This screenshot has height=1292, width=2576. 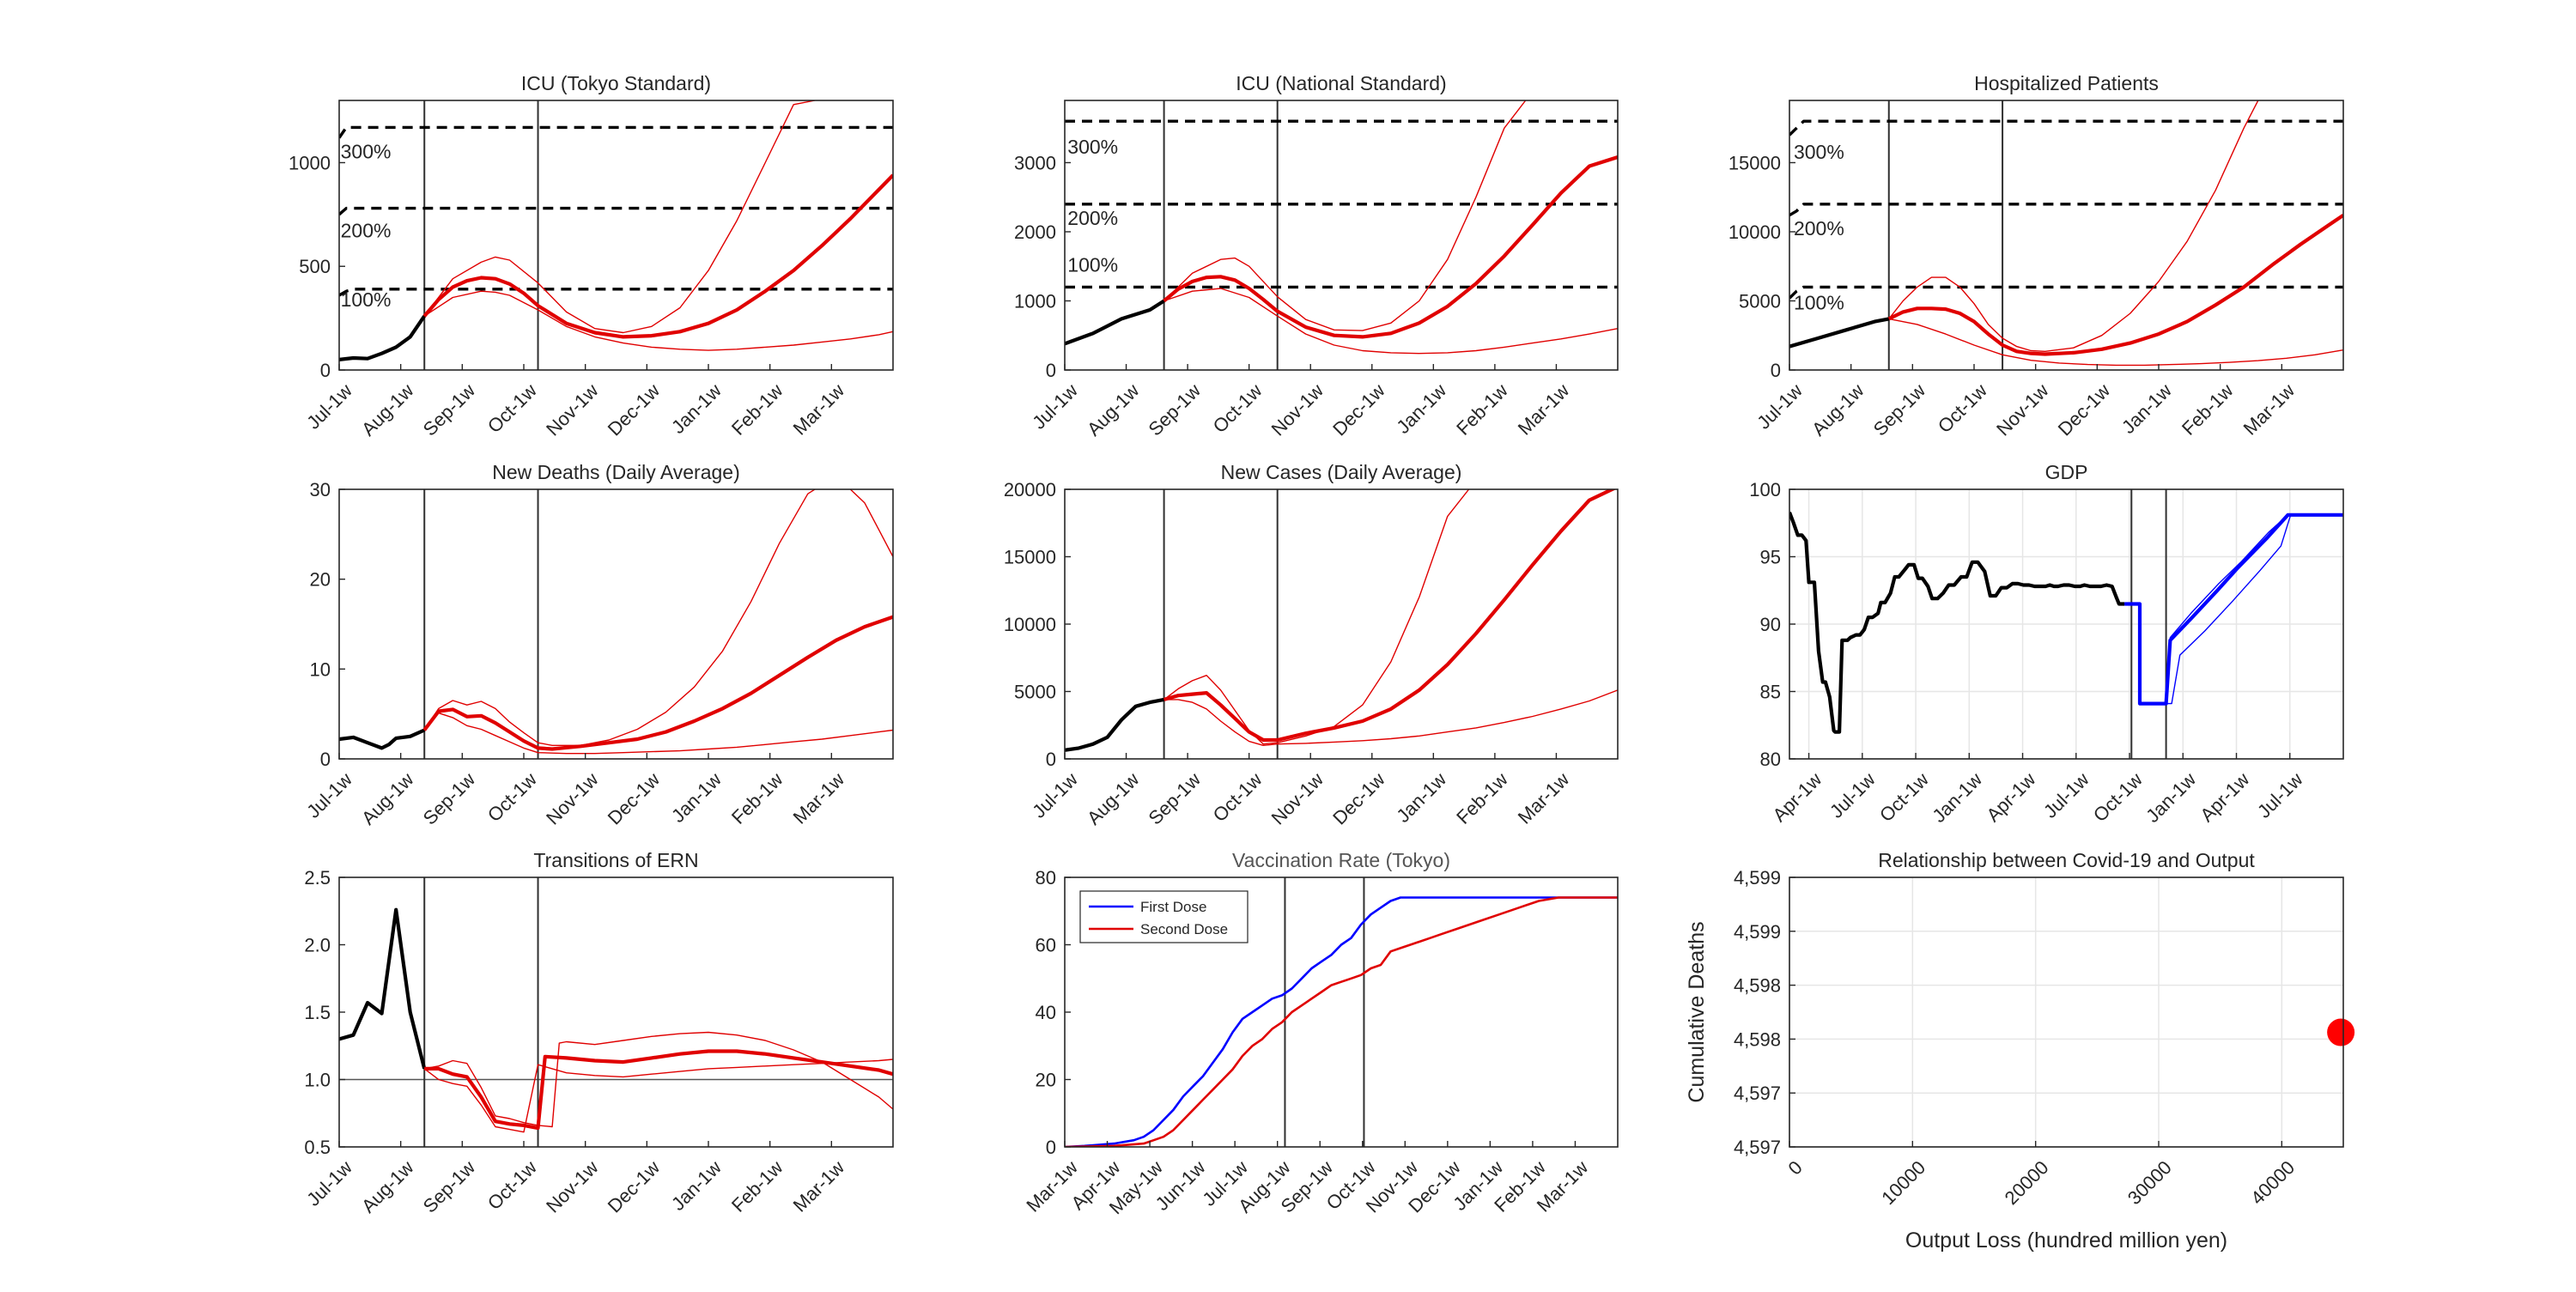 I want to click on y-tick-label: 30, so click(x=321, y=489).